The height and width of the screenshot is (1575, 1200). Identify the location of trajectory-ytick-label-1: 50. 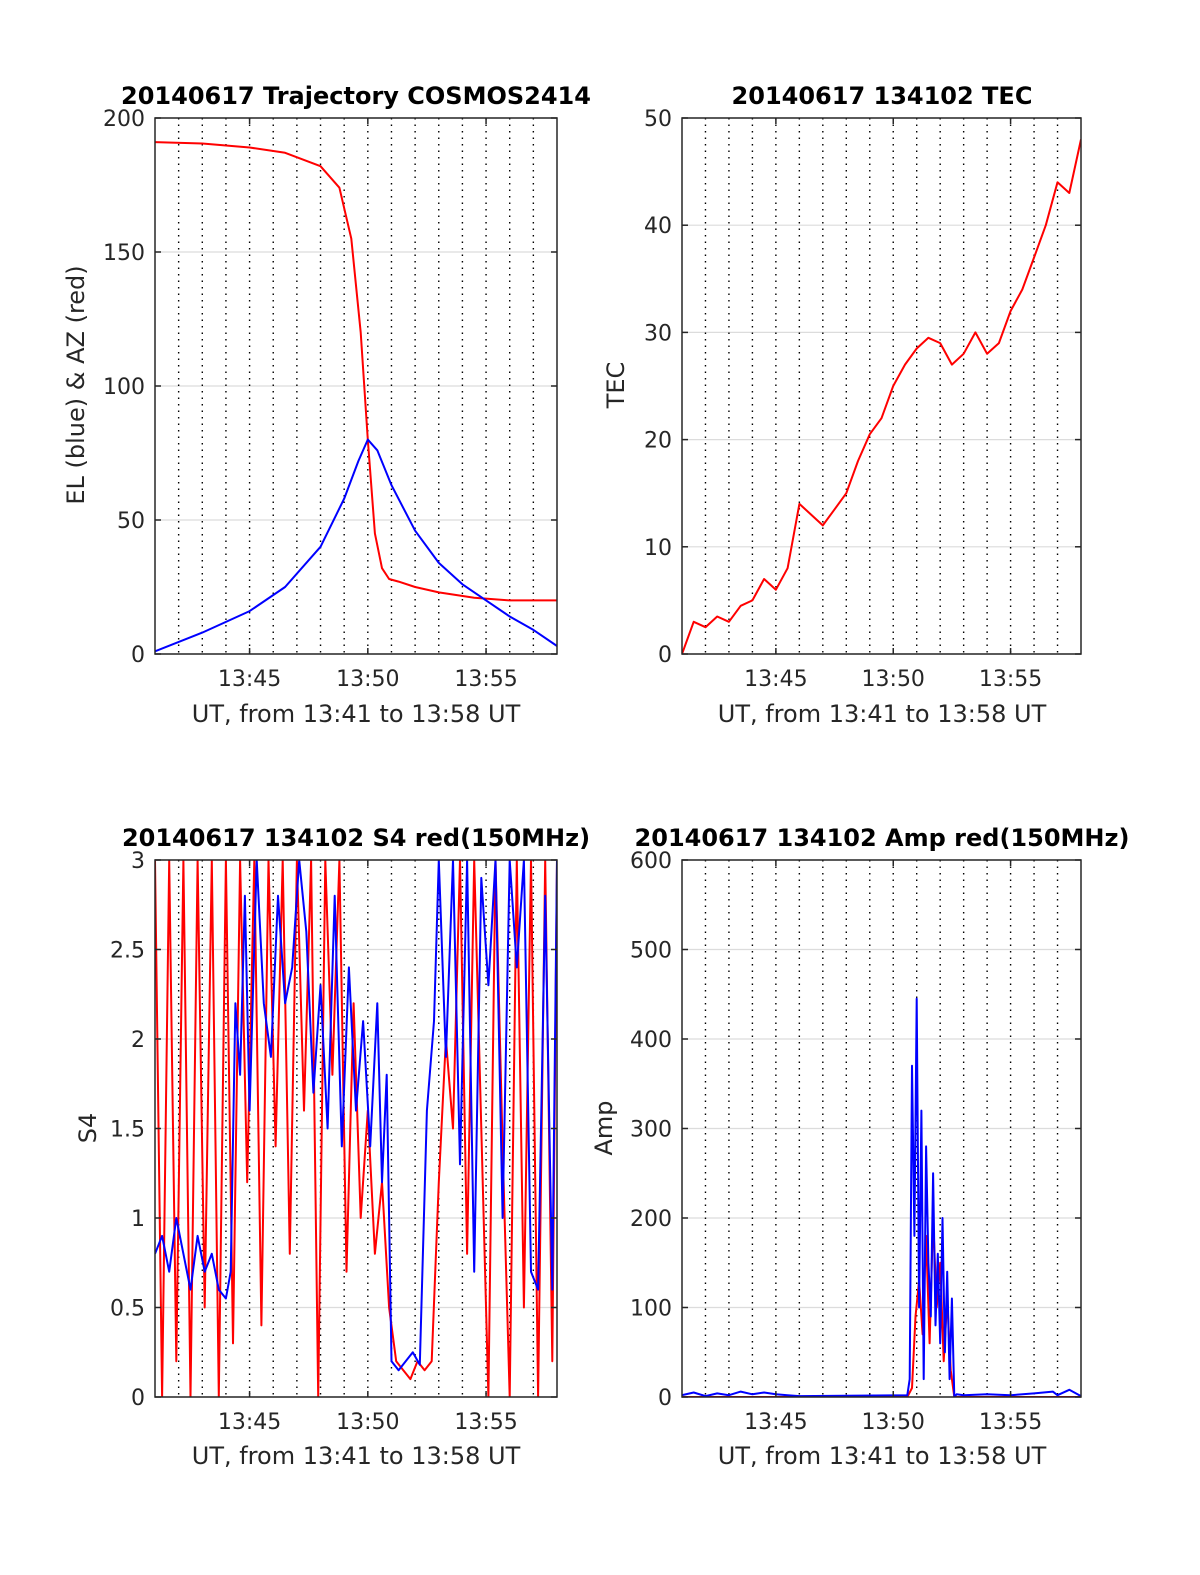
(131, 521).